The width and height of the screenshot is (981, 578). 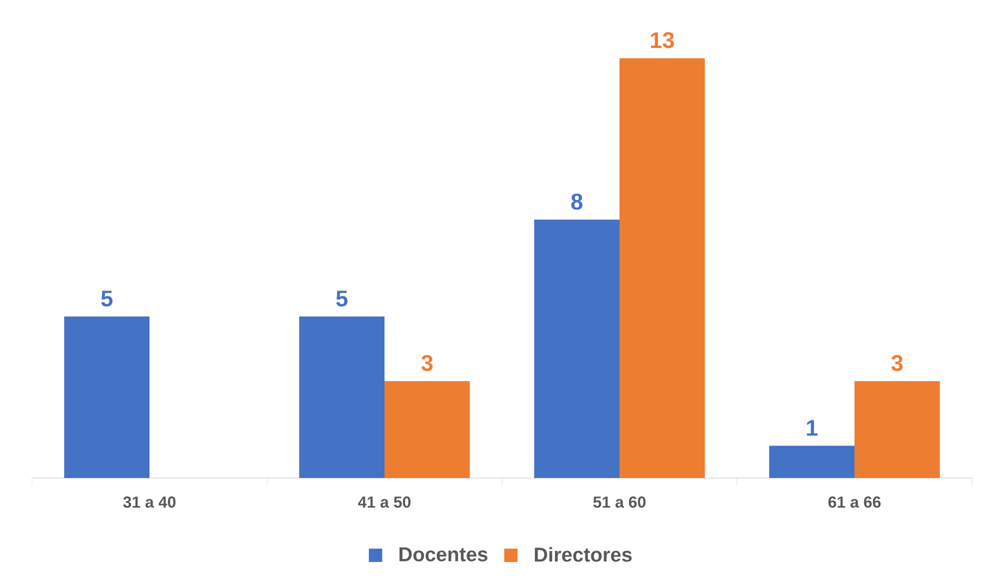 What do you see at coordinates (576, 202) in the screenshot?
I see `data-label: 8` at bounding box center [576, 202].